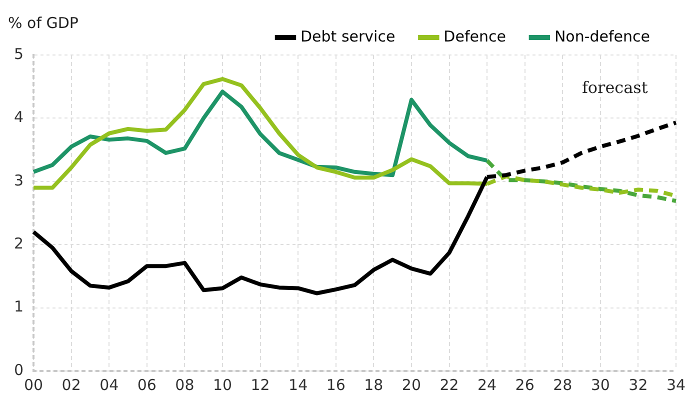  I want to click on x-tick-label: 28, so click(562, 385).